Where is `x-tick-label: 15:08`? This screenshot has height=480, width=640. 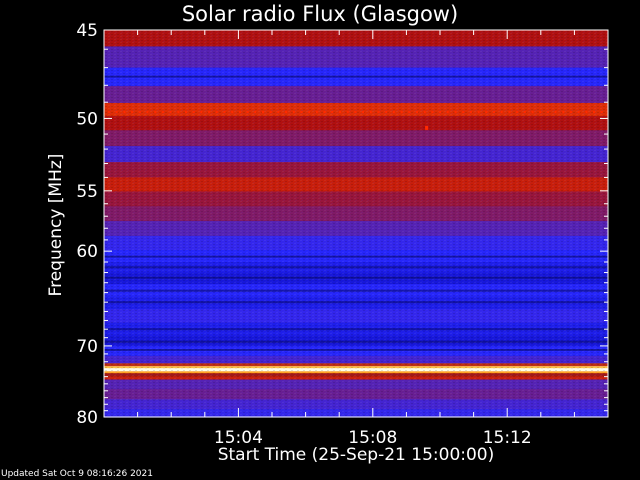
x-tick-label: 15:08 is located at coordinates (372, 438).